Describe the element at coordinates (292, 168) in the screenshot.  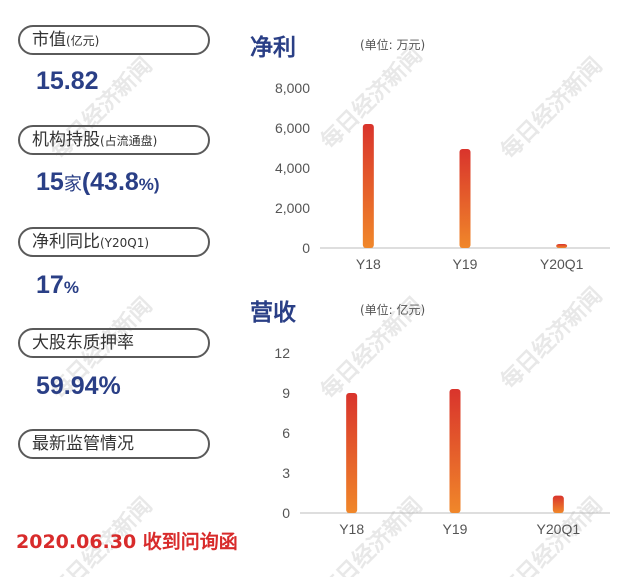
I see `y-tick-label: 4,000` at that location.